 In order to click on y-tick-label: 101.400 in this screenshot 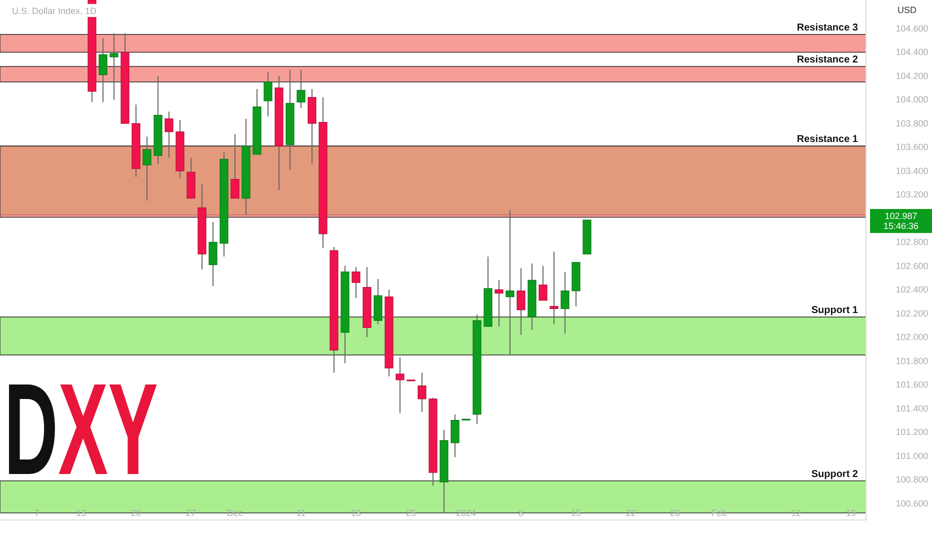, I will do `click(912, 408)`.